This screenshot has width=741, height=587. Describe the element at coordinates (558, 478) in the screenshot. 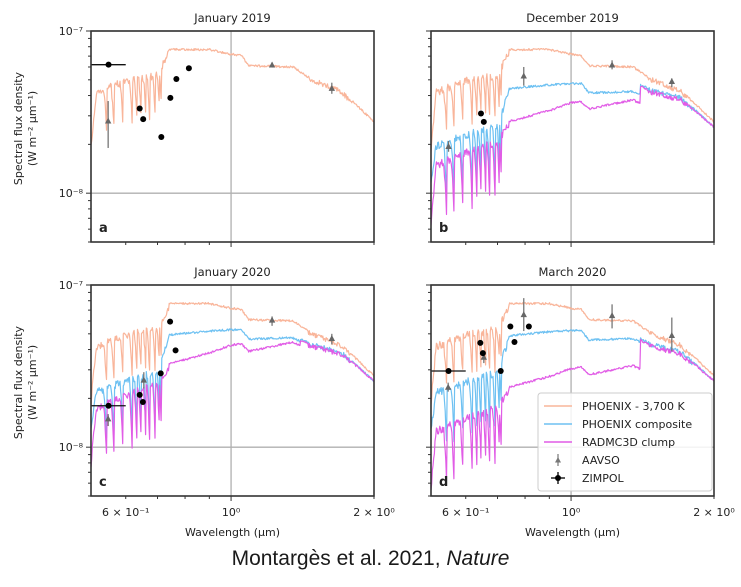

I see `legend-dot-marker` at that location.